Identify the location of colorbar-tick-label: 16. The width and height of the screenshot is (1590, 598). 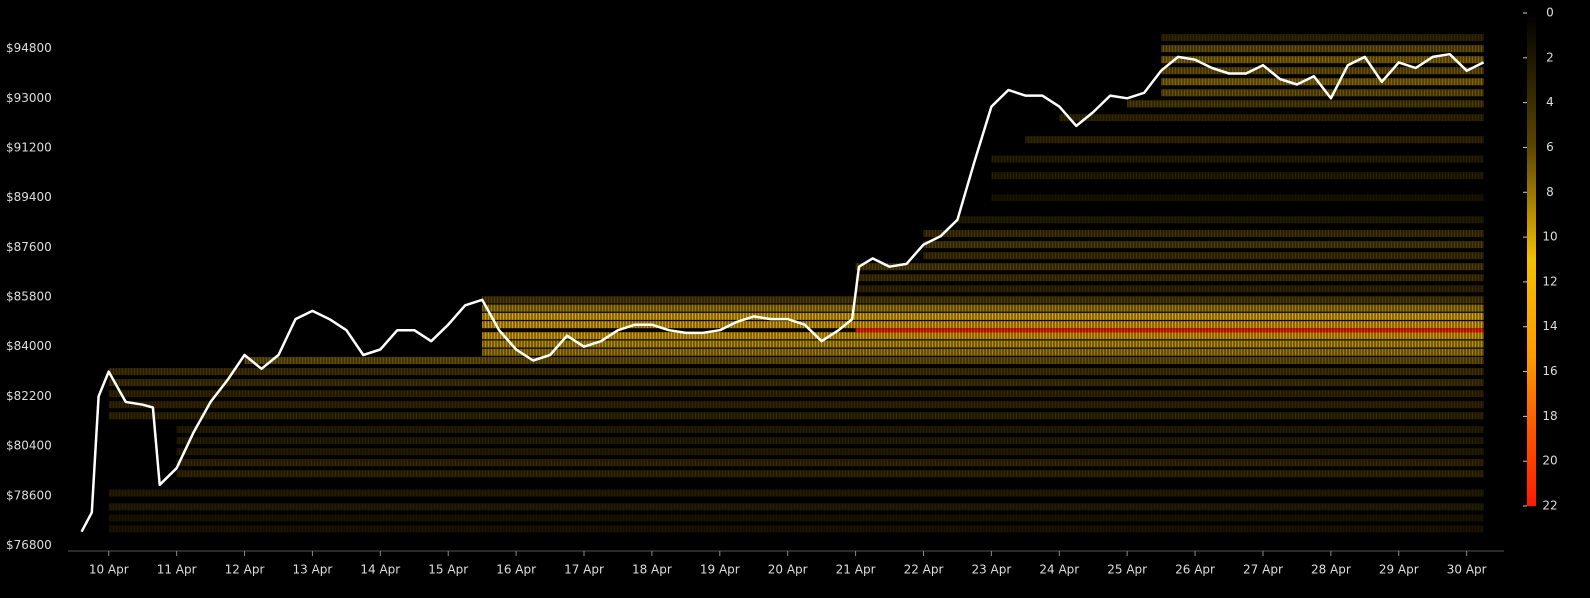
(1549, 371).